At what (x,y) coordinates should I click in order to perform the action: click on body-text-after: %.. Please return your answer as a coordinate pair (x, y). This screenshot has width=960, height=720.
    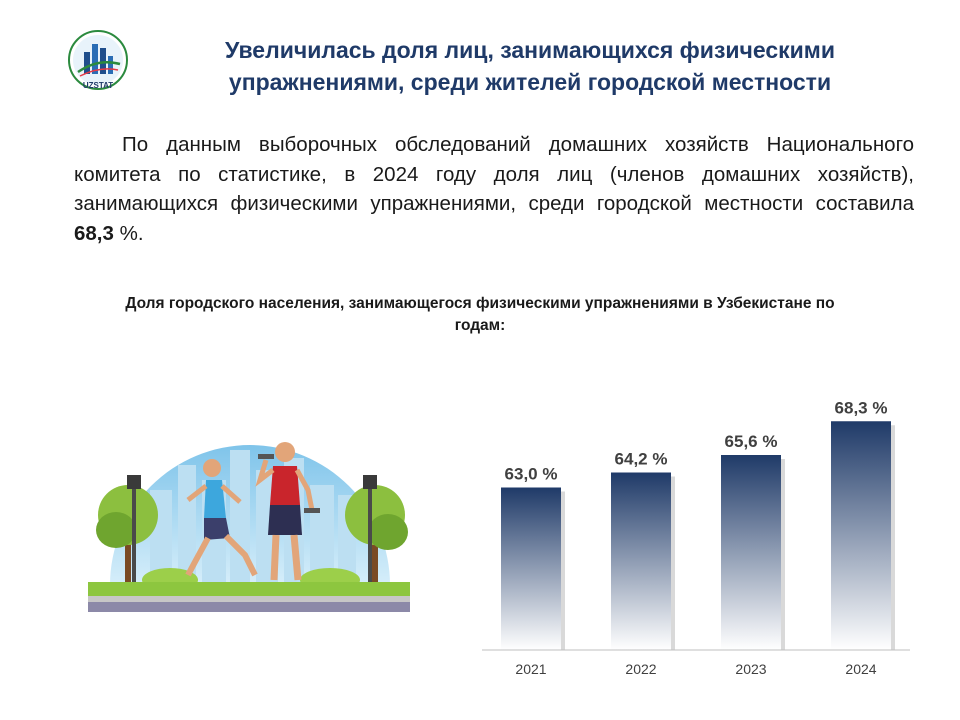
    Looking at the image, I should click on (128, 233).